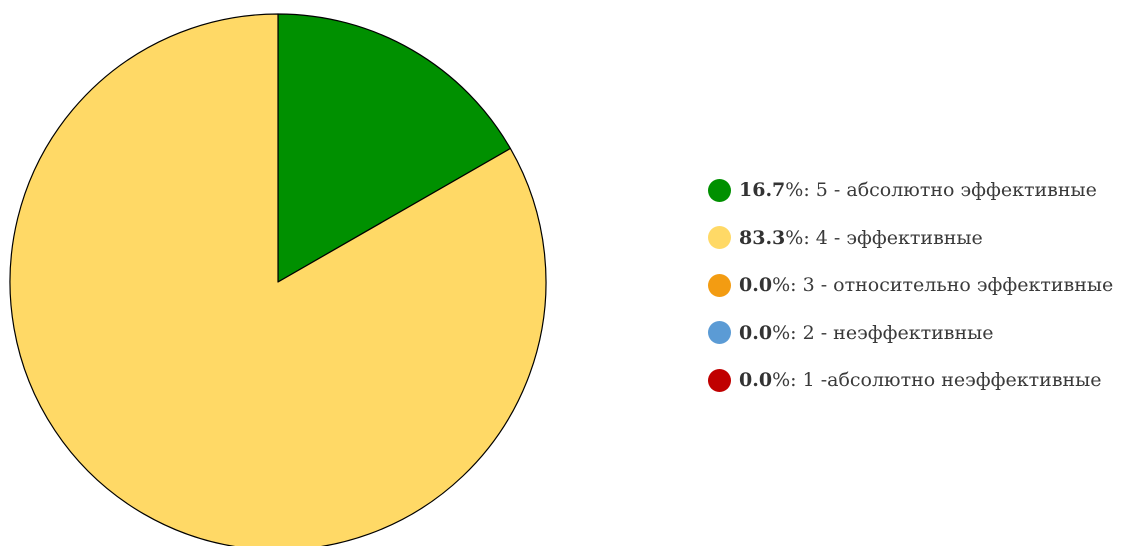  I want to click on legend-label: 3 - относительно эффективные, so click(958, 285).